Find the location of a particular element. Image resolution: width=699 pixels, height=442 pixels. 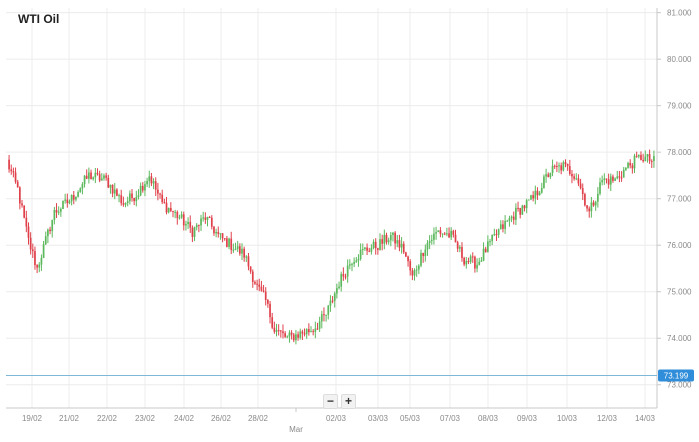

x-tick-label: 14/03 is located at coordinates (645, 418).